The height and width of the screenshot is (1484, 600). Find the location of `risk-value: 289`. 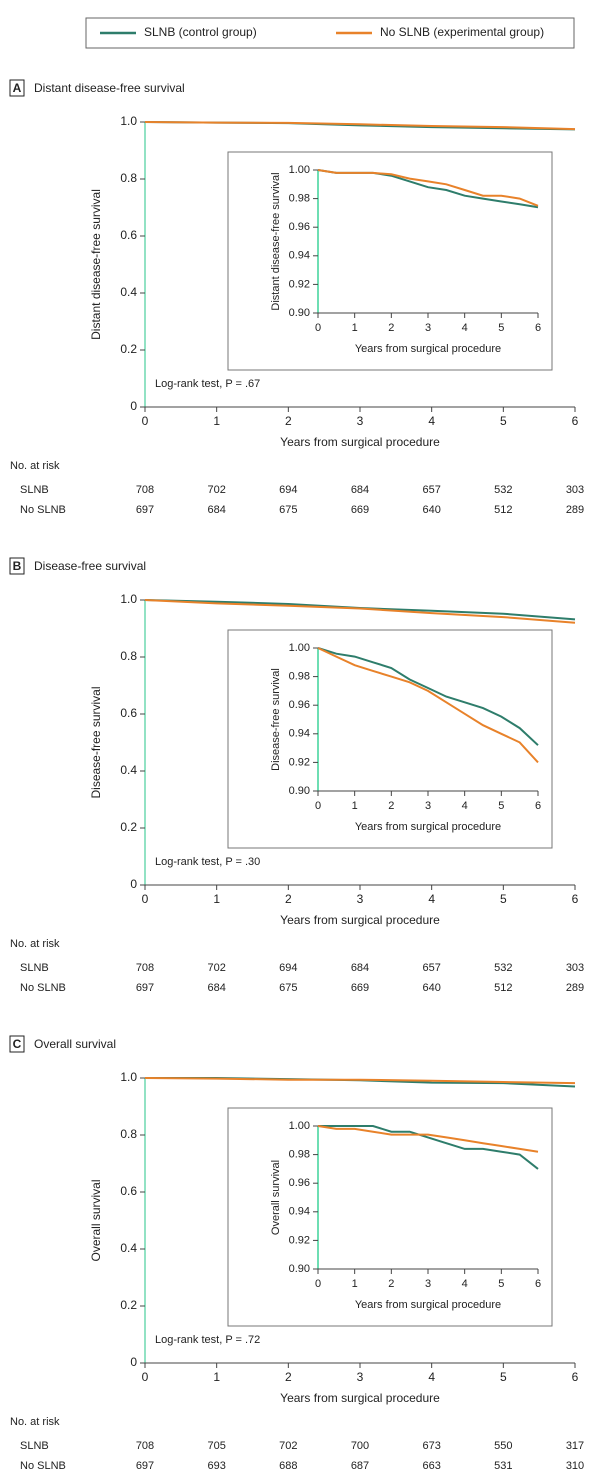

risk-value: 289 is located at coordinates (575, 510).